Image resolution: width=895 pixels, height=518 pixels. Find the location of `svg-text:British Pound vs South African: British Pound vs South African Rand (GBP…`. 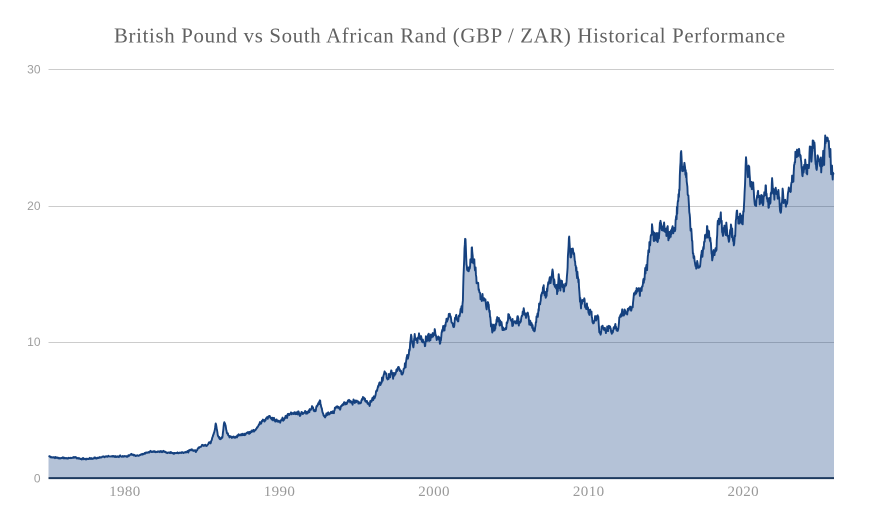

svg-text:British Pound vs South African: British Pound vs South African Rand (GBP… is located at coordinates (450, 36).